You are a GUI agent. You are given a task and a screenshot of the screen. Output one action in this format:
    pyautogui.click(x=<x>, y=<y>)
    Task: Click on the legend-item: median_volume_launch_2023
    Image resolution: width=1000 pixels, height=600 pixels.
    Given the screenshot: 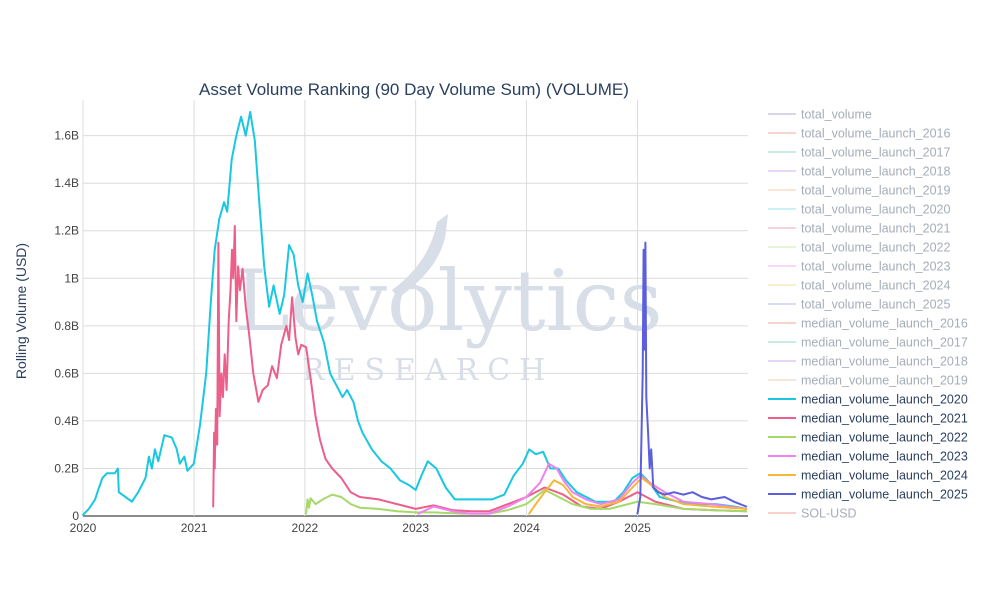 What is the action you would take?
    pyautogui.click(x=868, y=457)
    